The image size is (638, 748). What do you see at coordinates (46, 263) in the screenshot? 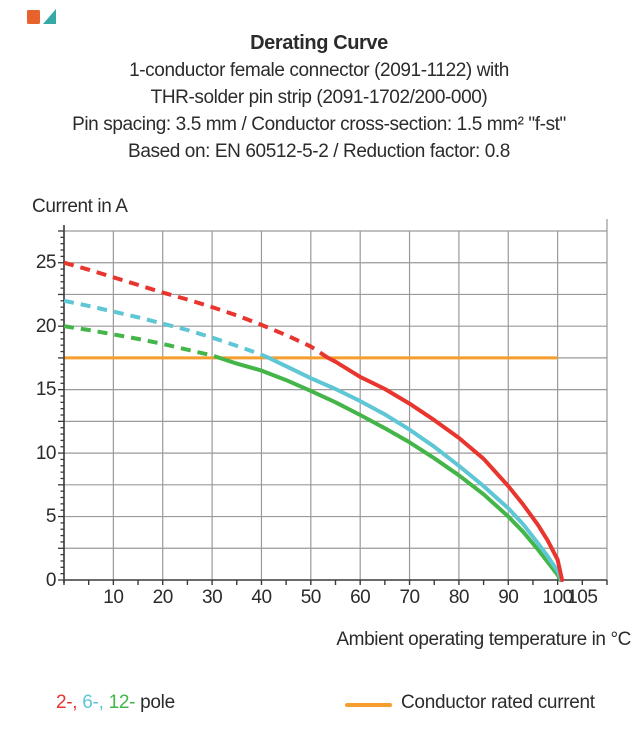
I see `y-tick-label: 25` at bounding box center [46, 263].